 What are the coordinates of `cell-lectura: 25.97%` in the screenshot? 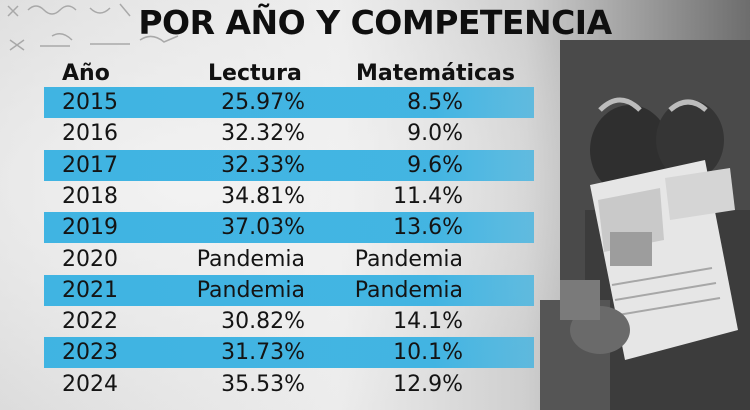 It's located at (263, 102).